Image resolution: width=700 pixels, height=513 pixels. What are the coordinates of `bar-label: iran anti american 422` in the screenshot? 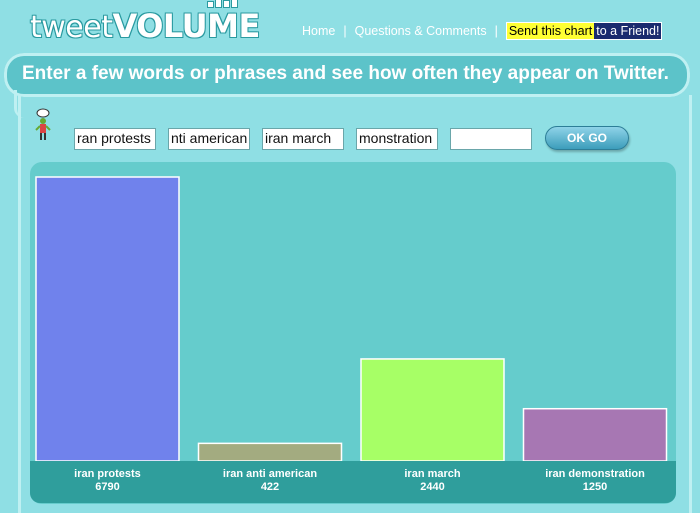 It's located at (270, 481).